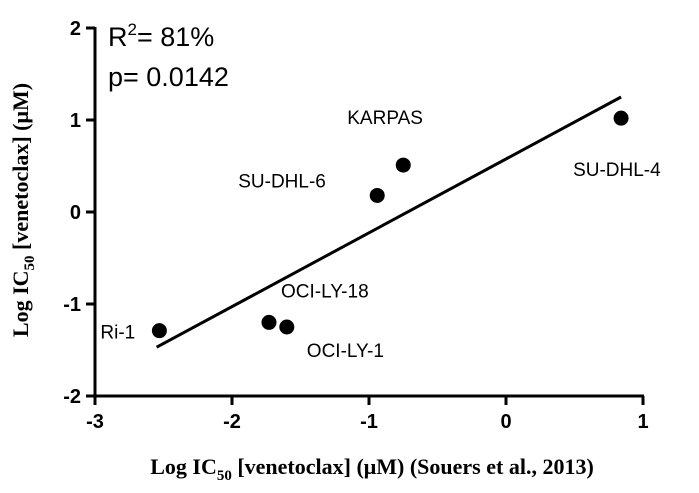 This screenshot has width=699, height=493. What do you see at coordinates (282, 181) in the screenshot?
I see `point-label: SU-DHL-6` at bounding box center [282, 181].